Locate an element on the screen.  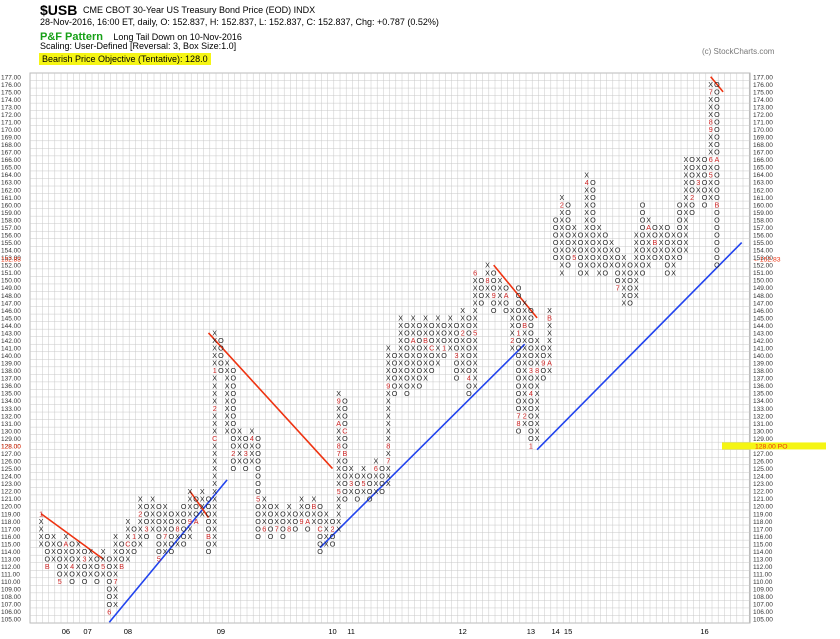
left-tick-label: 150.00 is located at coordinates (11, 281).